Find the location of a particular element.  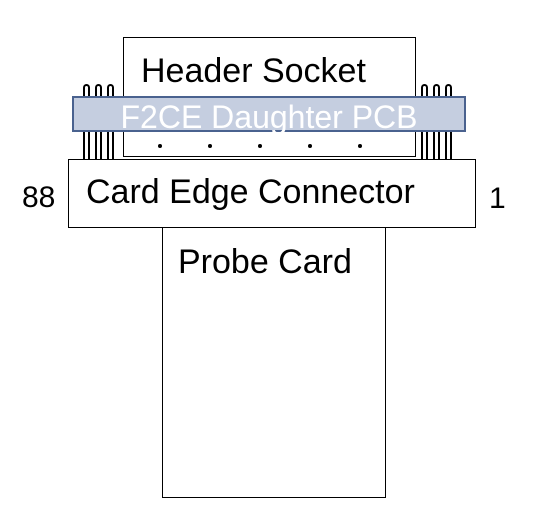

daughter-pcb-box: F2CE Daughter PCB is located at coordinates (269, 115).